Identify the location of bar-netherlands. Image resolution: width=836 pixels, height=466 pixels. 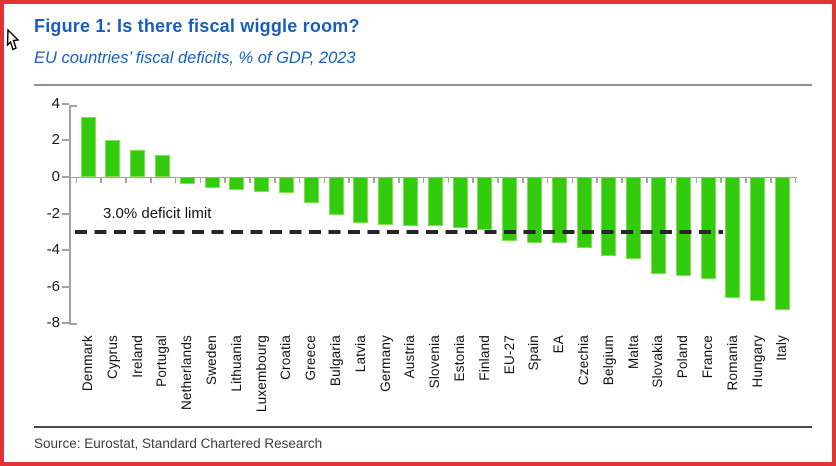
(187, 181).